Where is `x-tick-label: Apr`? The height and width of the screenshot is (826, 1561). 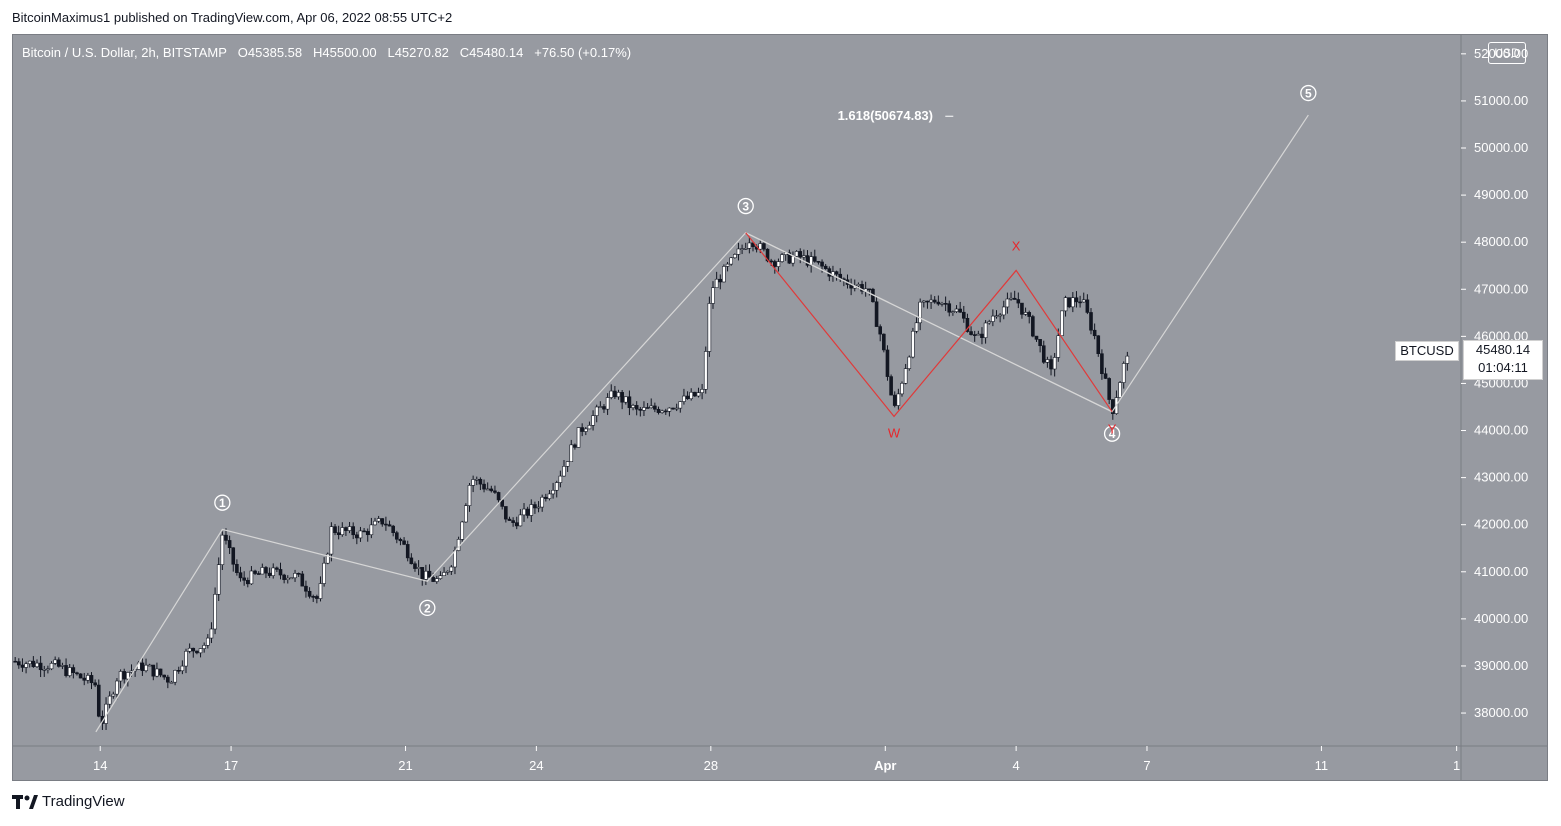 x-tick-label: Apr is located at coordinates (885, 765).